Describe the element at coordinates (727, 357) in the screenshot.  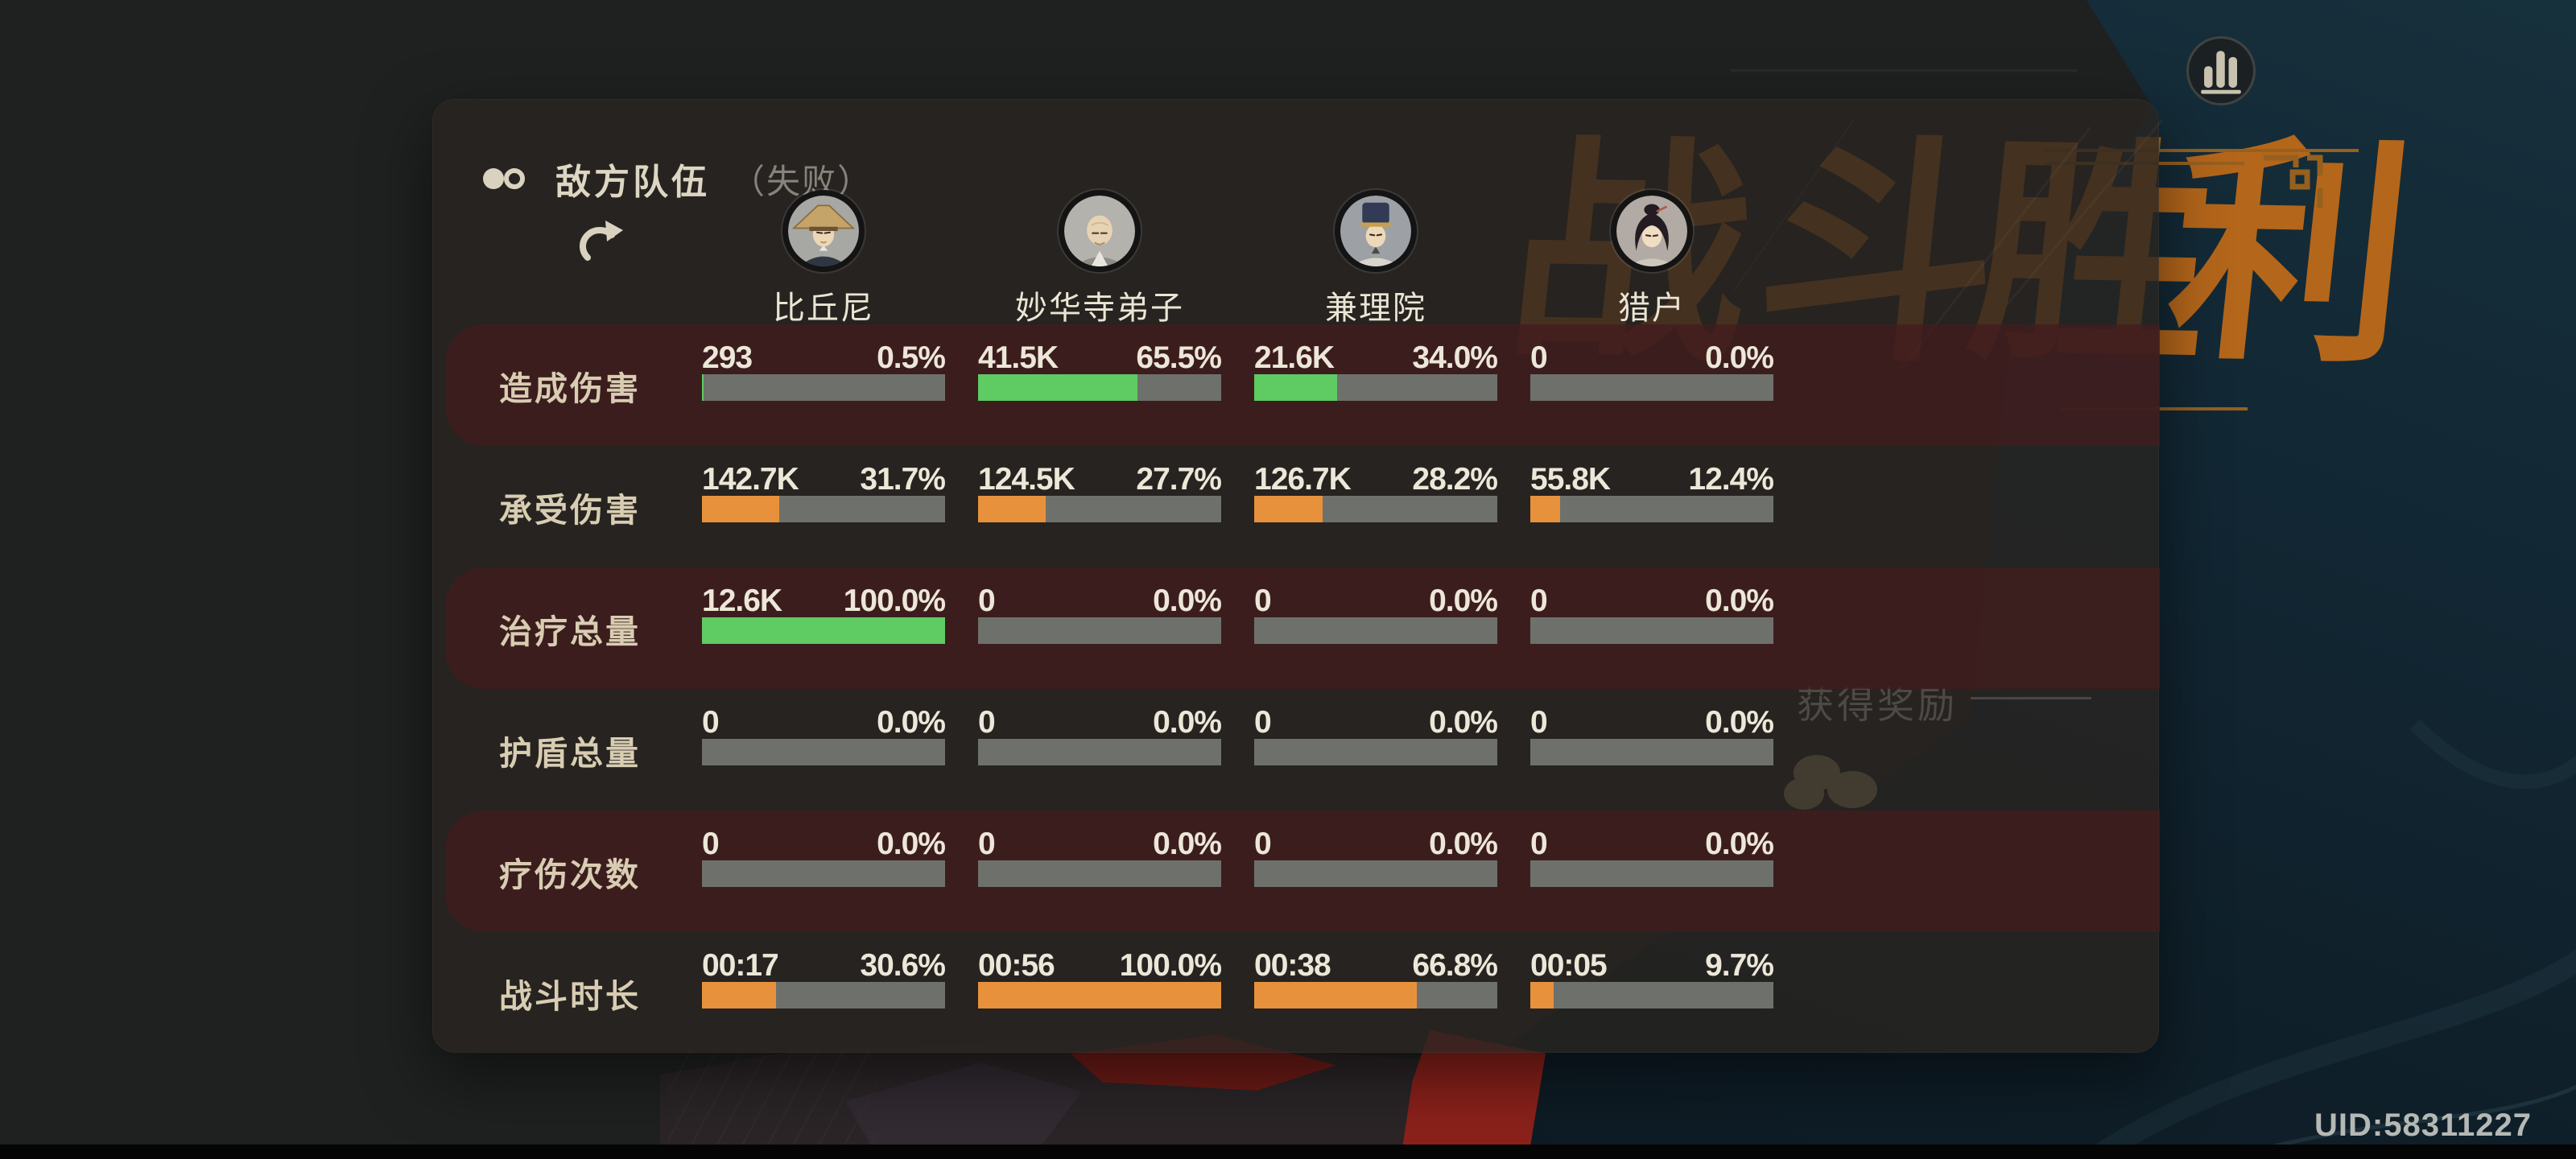
I see `stat-value: 293` at that location.